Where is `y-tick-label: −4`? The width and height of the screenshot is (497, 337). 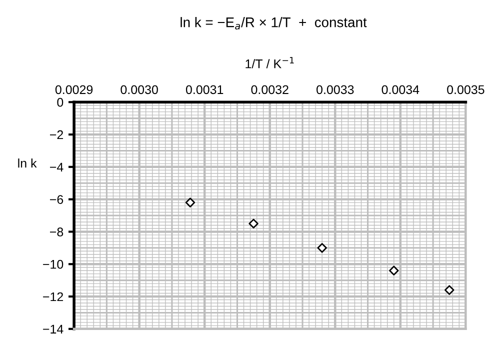 y-tick-label: −4 is located at coordinates (57, 167).